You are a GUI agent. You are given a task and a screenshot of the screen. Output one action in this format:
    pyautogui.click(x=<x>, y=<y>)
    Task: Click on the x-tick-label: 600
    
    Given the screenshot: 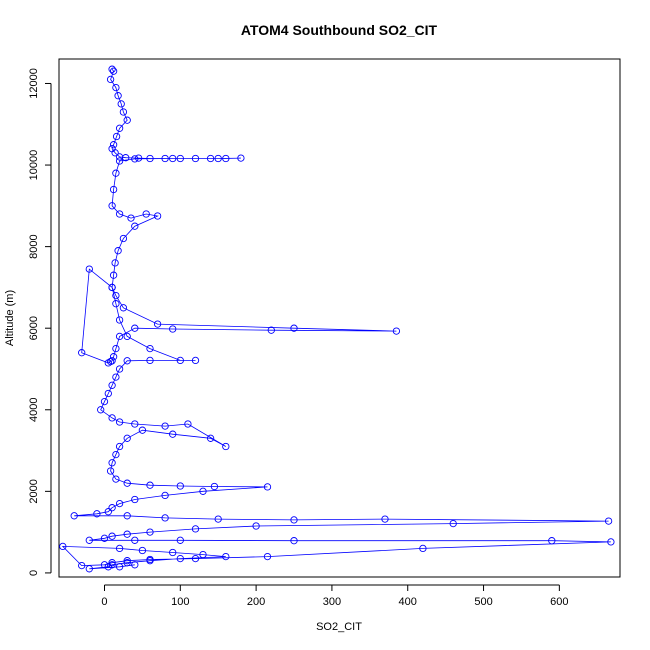 What is the action you would take?
    pyautogui.click(x=559, y=602)
    